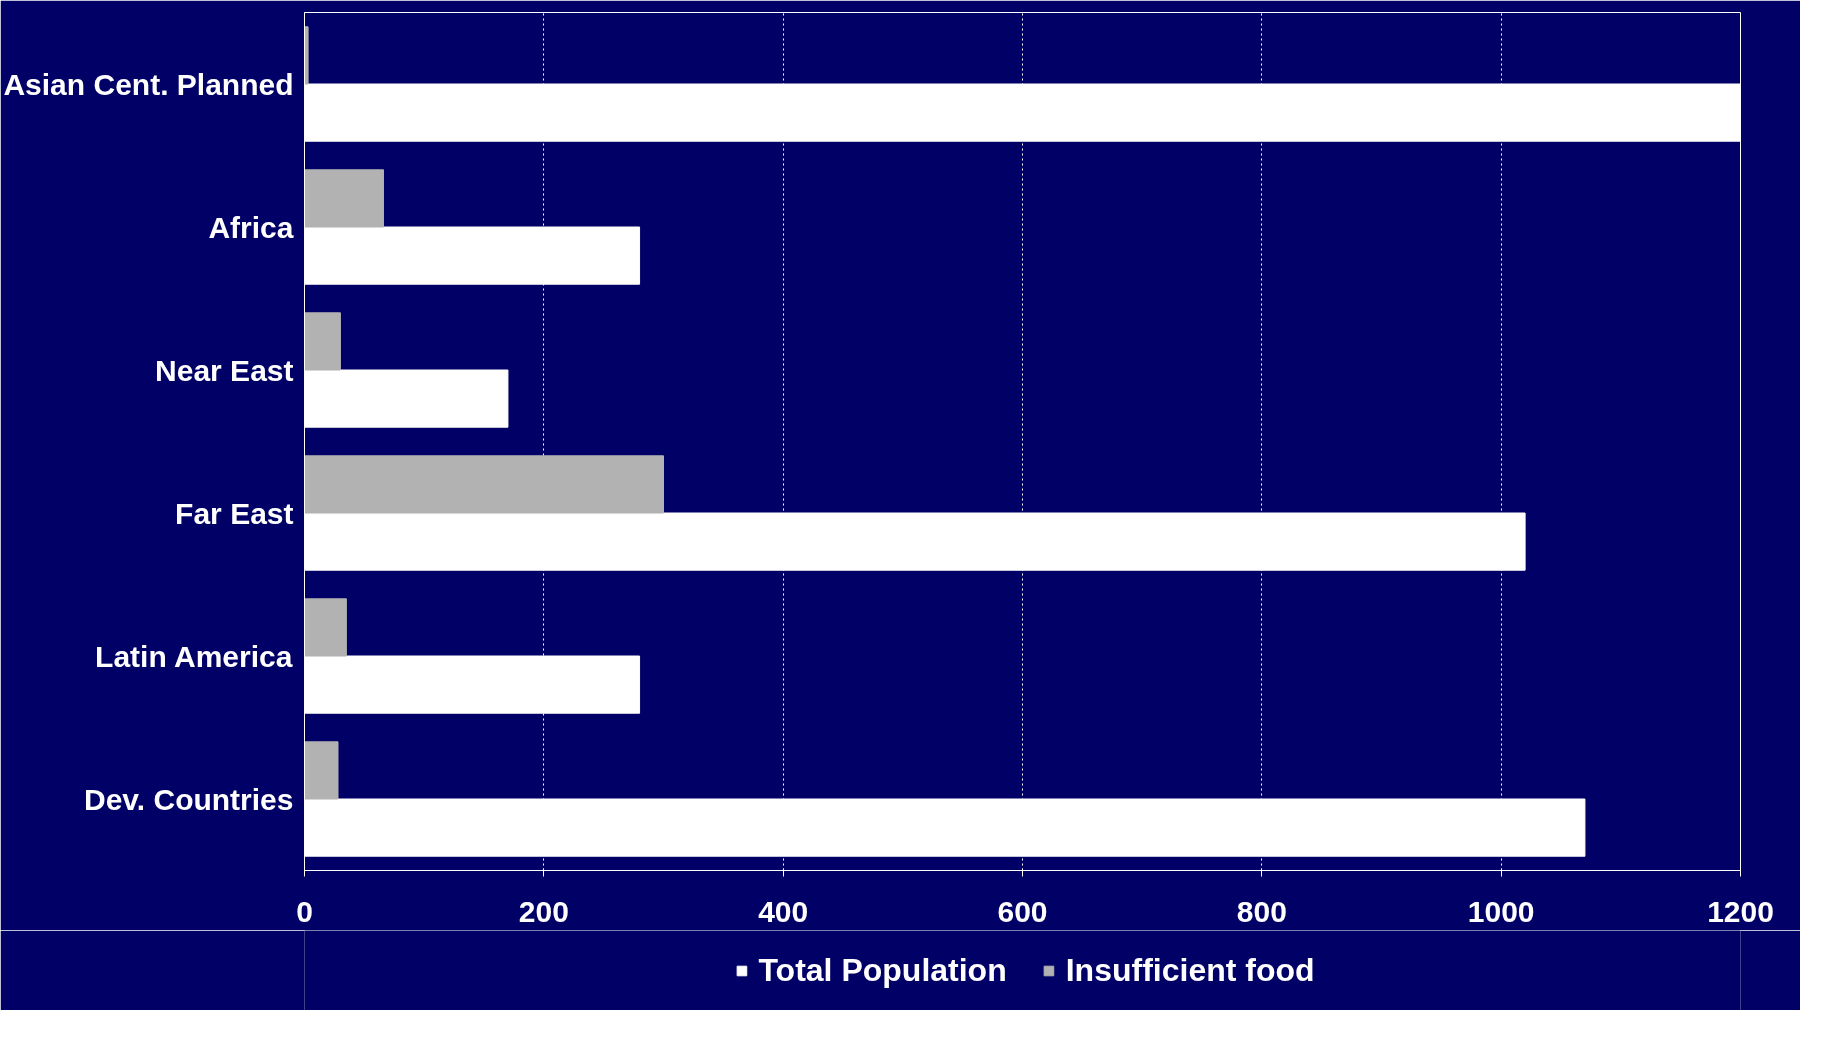 Image resolution: width=1835 pixels, height=1037 pixels. Describe the element at coordinates (148, 84) in the screenshot. I see `y-tick-label: Asian Cent. Planned` at that location.